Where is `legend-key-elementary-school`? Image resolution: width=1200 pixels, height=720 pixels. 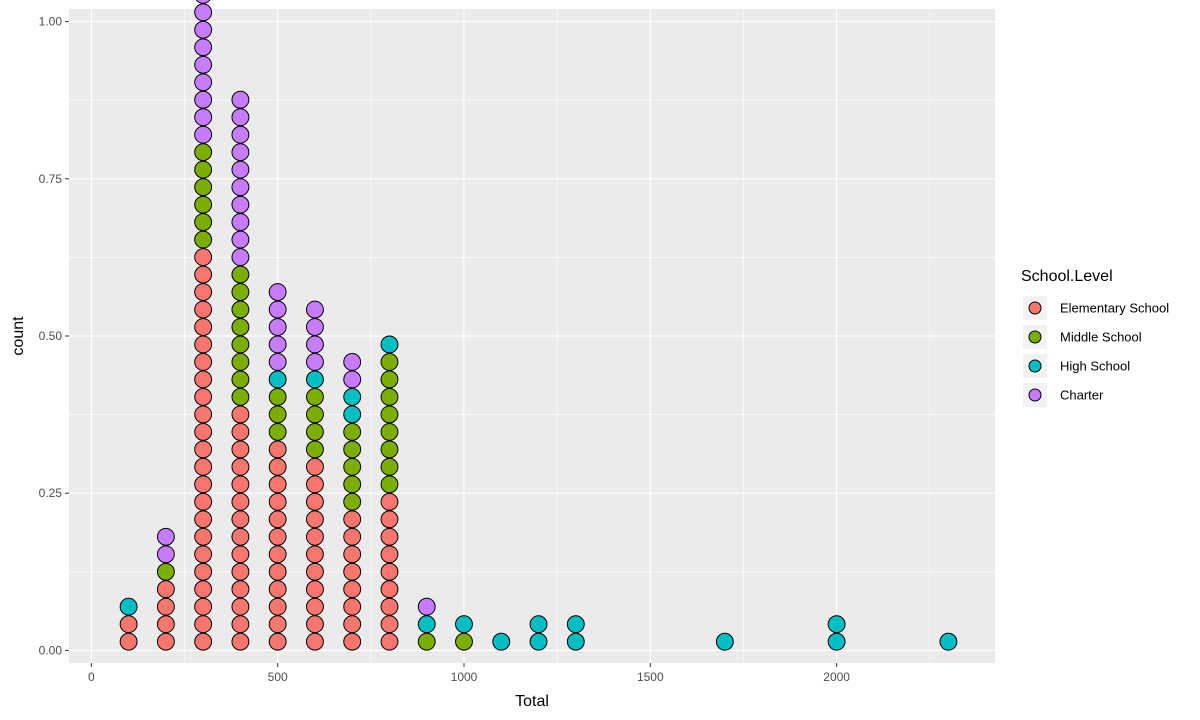
legend-key-elementary-school is located at coordinates (1035, 308).